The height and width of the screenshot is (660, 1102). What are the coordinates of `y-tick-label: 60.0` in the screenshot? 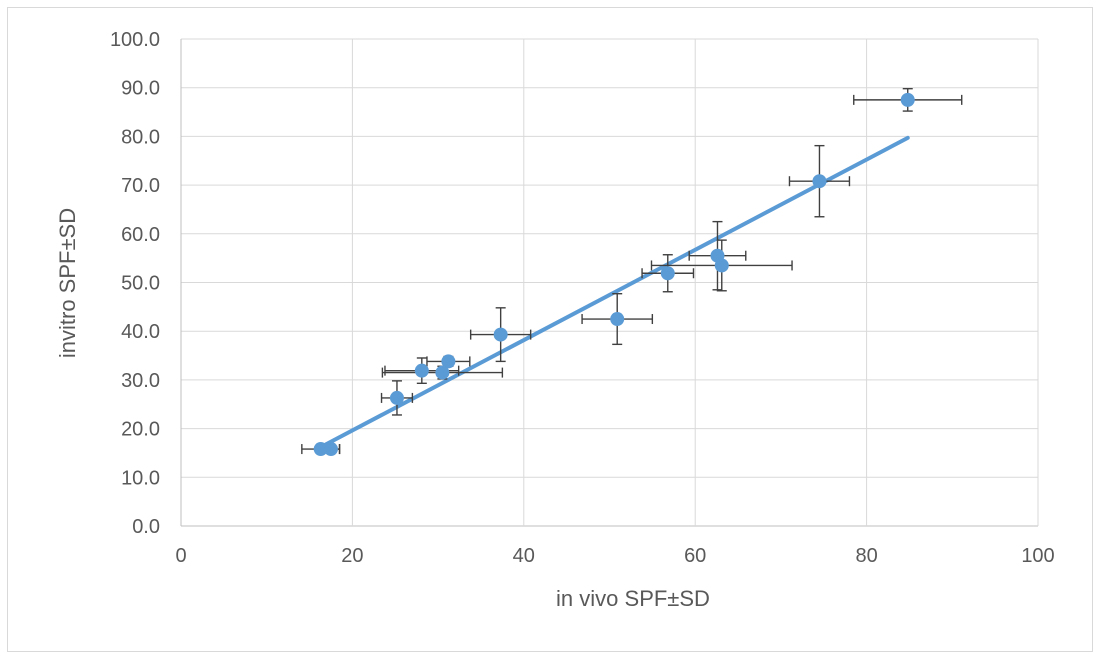 It's located at (140, 235).